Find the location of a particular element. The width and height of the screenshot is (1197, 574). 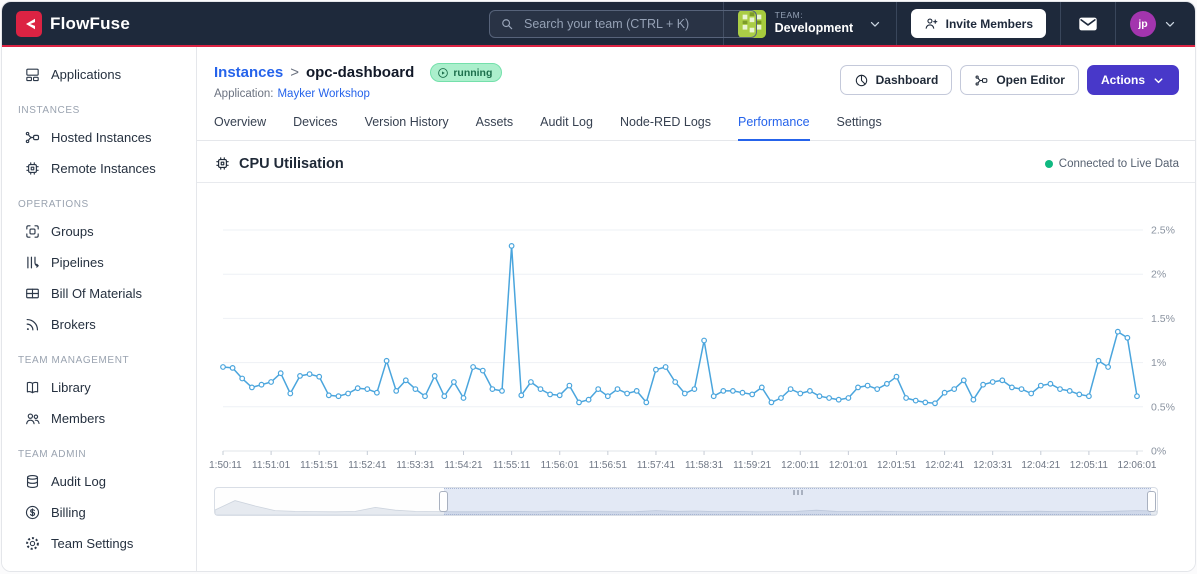

gear-icon is located at coordinates (32, 543).